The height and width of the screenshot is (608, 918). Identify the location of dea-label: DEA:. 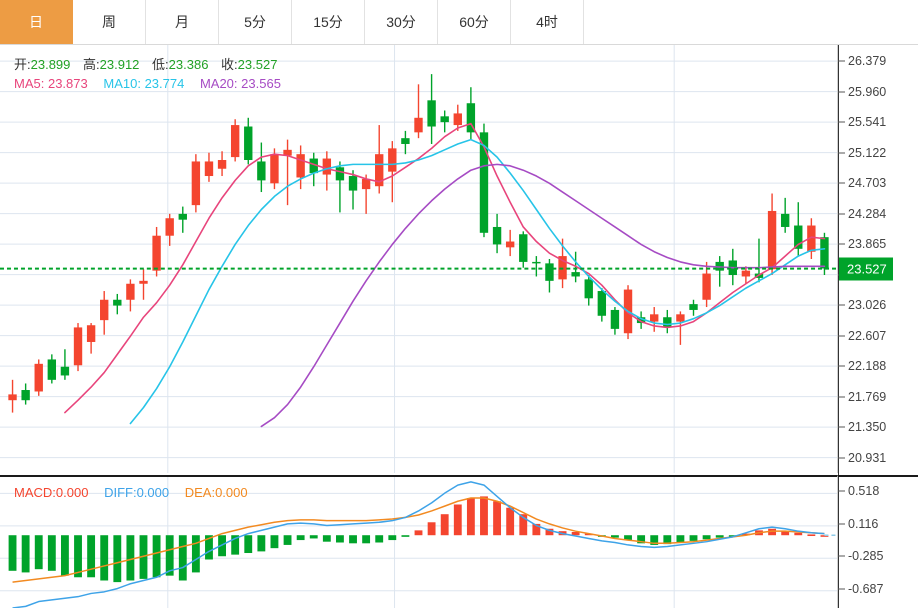
(200, 492).